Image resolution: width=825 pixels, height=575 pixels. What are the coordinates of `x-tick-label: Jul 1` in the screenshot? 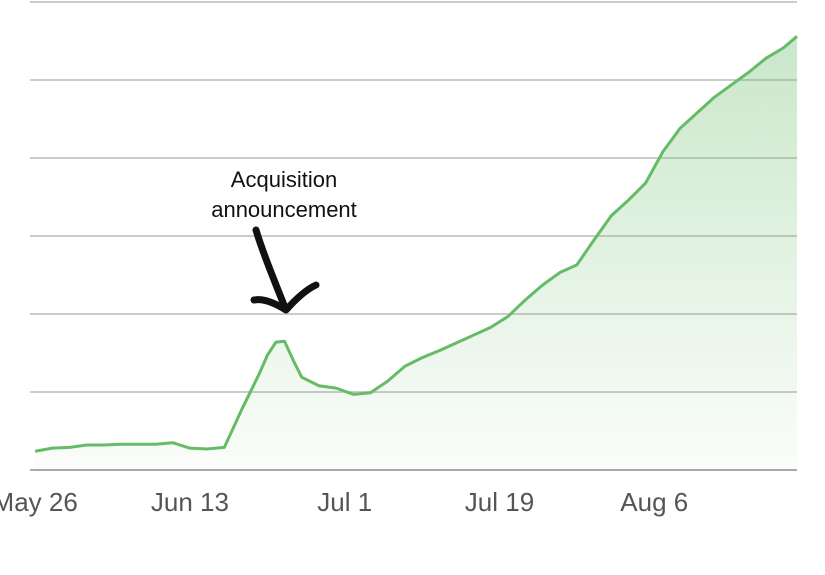 It's located at (344, 502).